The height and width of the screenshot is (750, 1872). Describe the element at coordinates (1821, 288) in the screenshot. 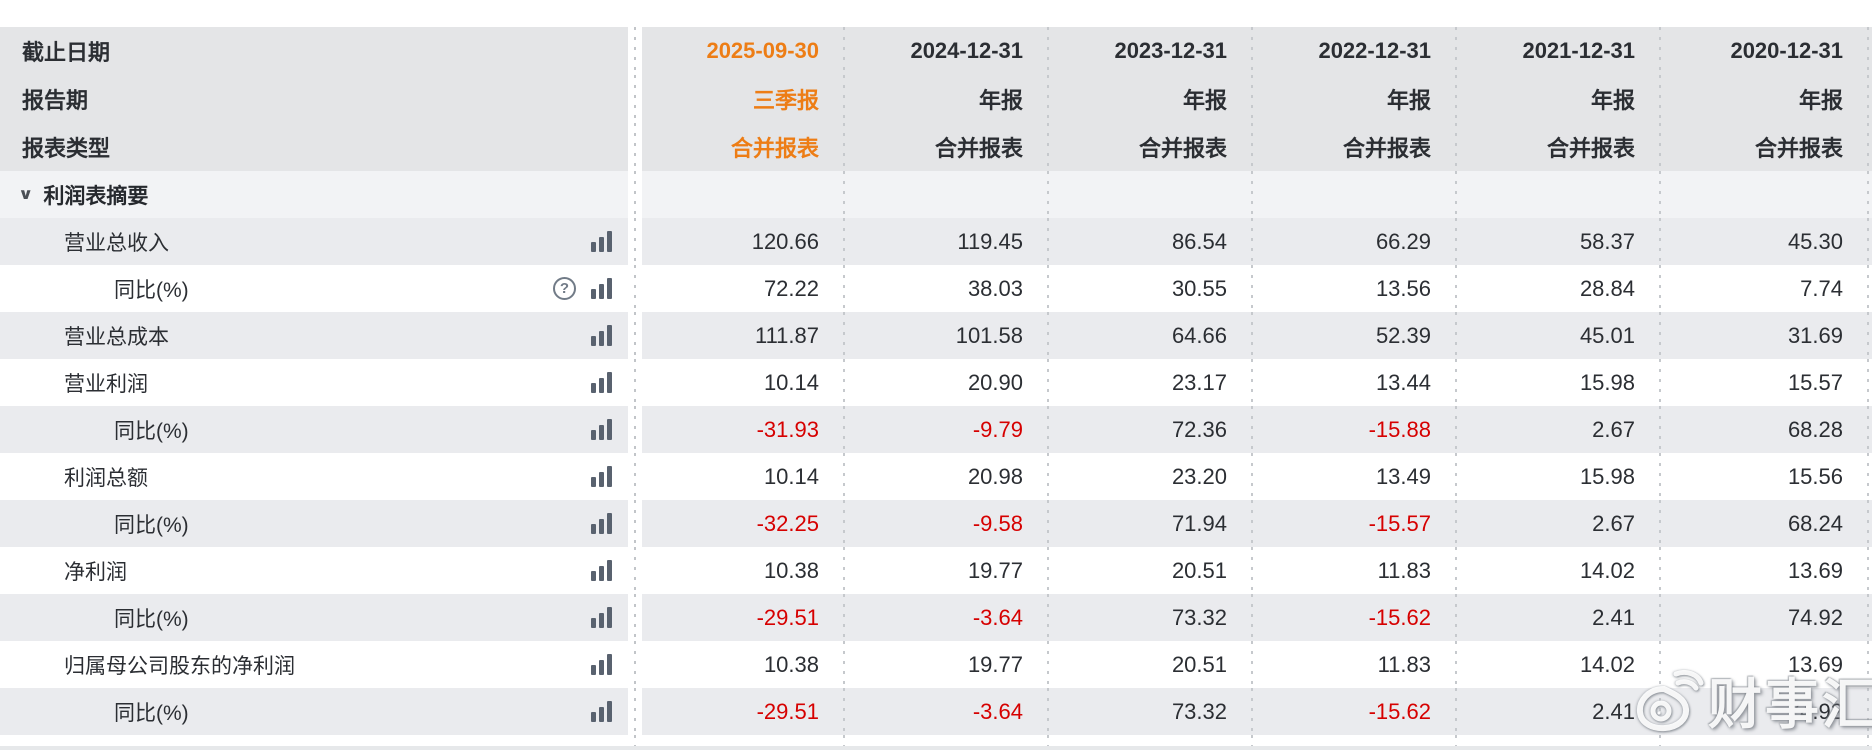

I see `cell-value: 7.74` at that location.